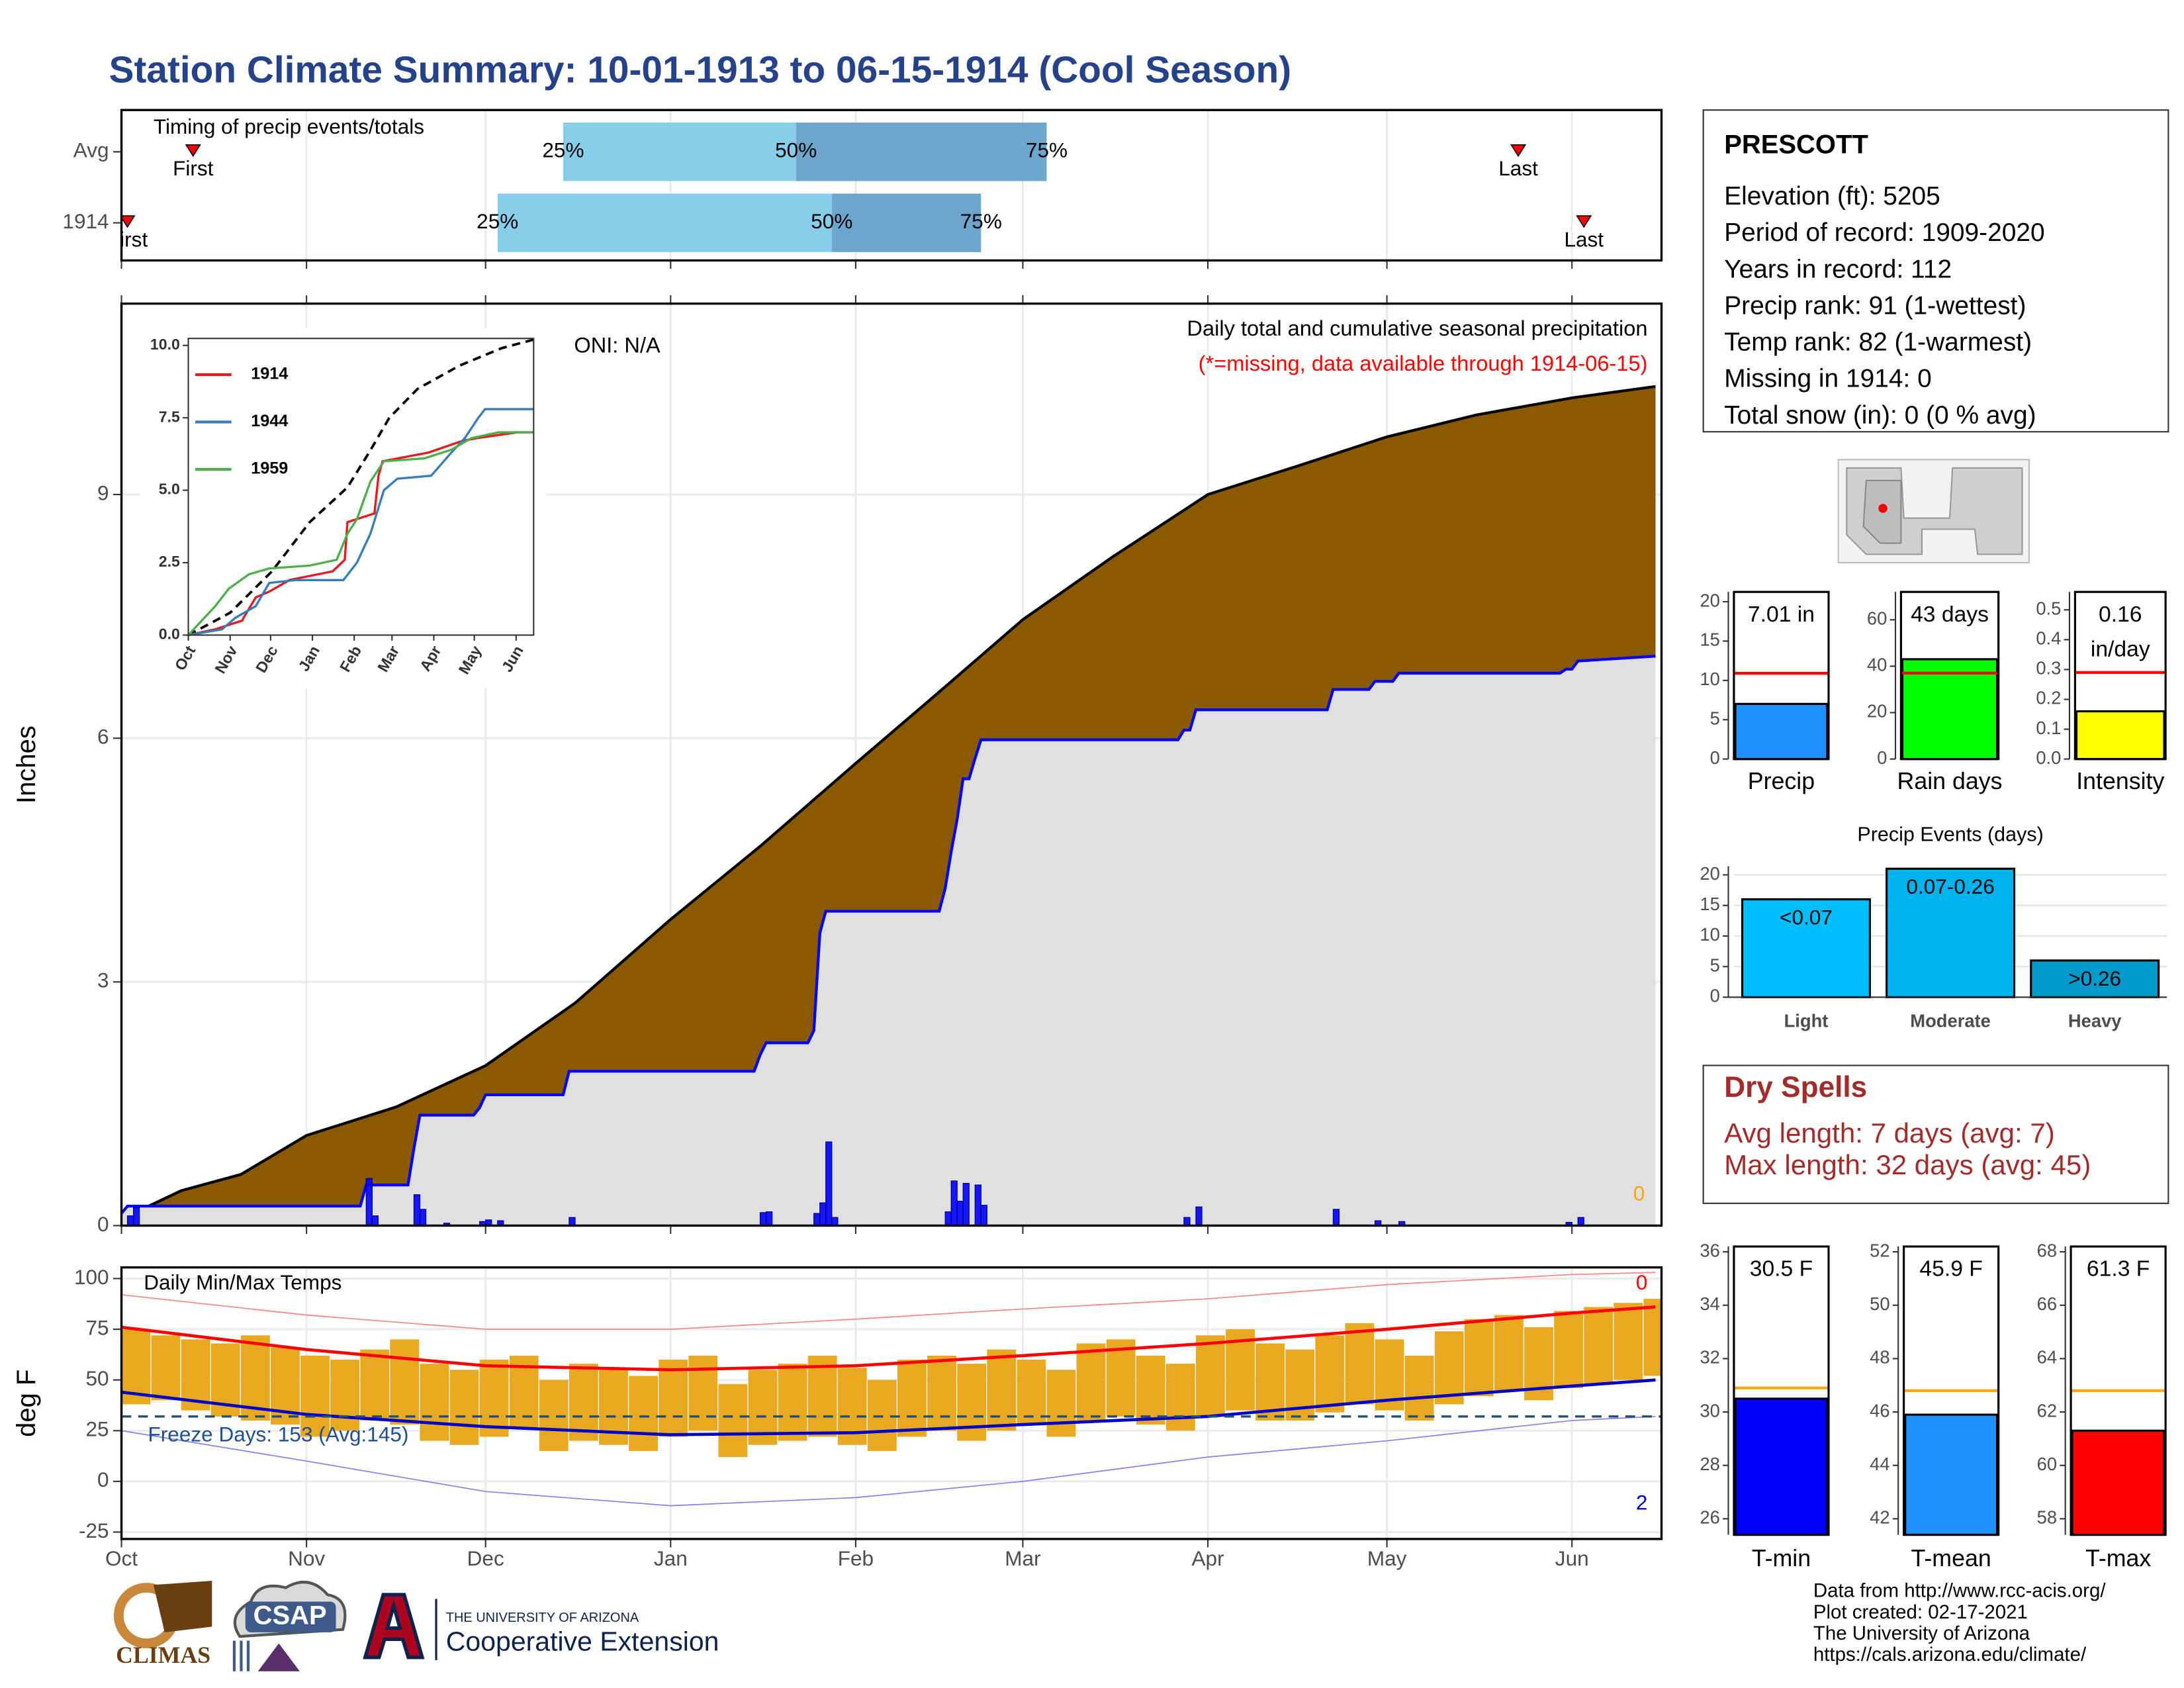 The width and height of the screenshot is (2184, 1688). Describe the element at coordinates (170, 561) in the screenshot. I see `y-tick-label: 2.5` at that location.